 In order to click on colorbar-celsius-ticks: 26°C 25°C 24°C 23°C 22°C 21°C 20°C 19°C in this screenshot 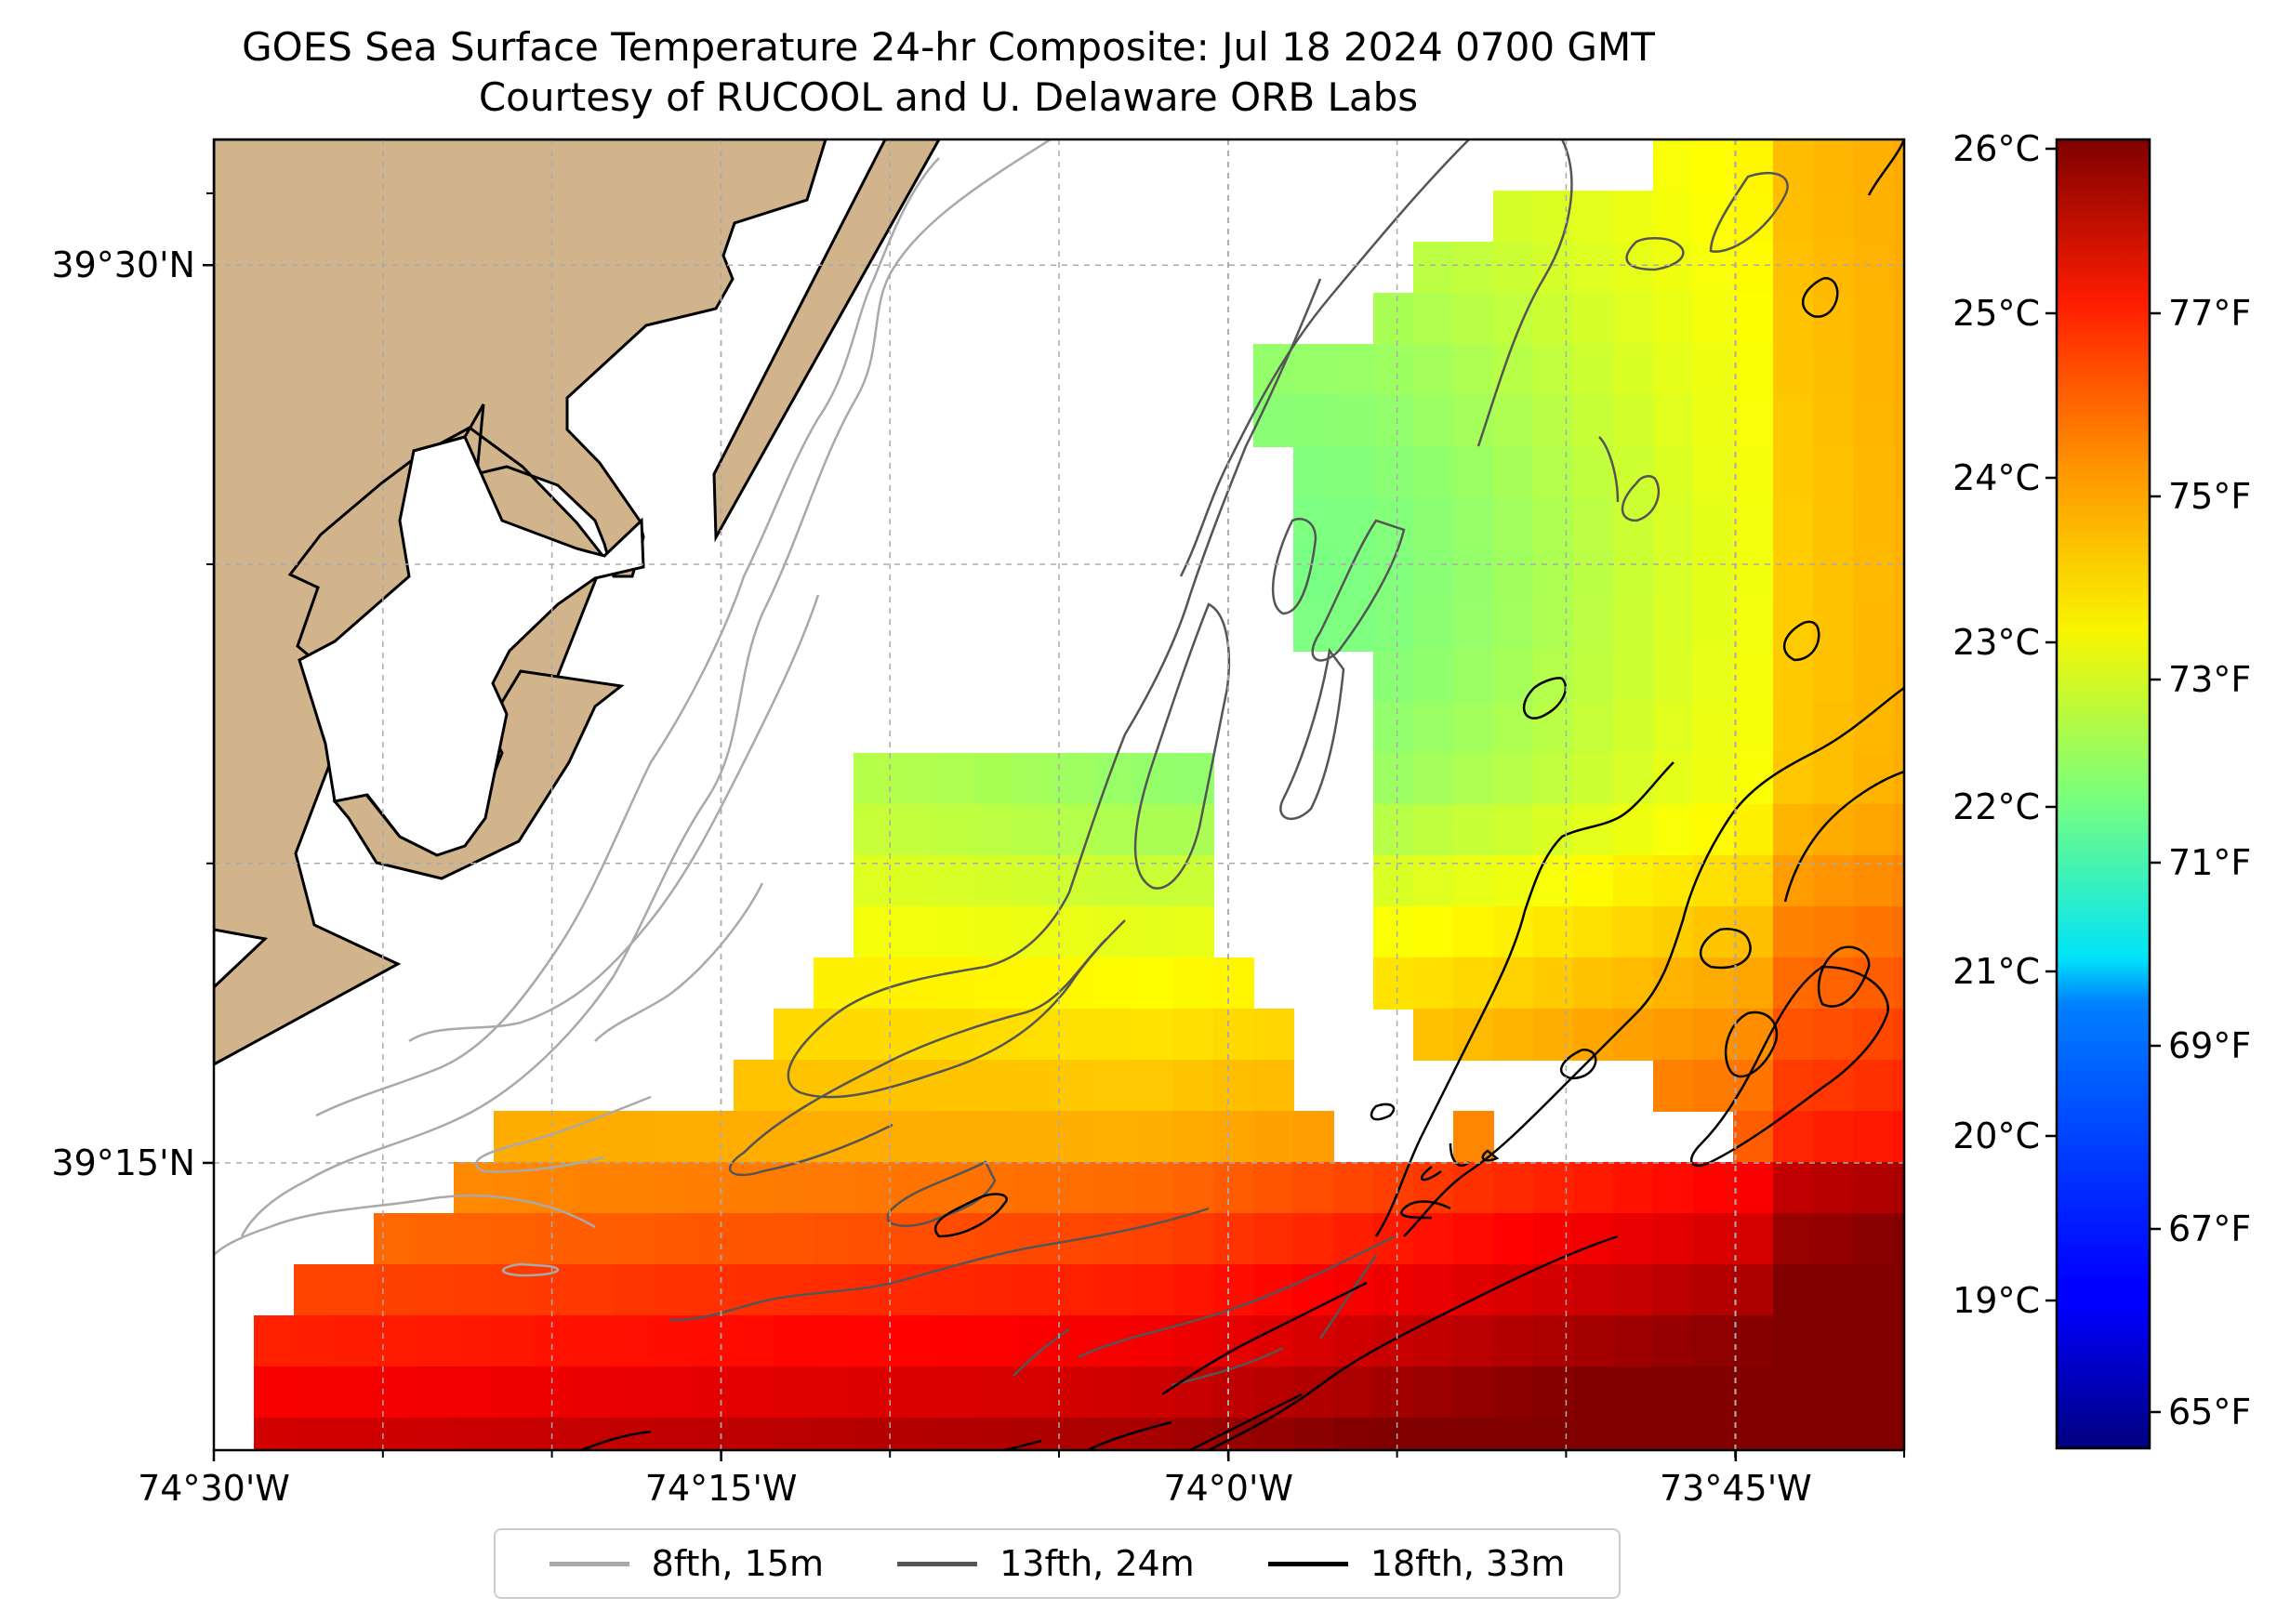, I will do `click(2004, 725)`.